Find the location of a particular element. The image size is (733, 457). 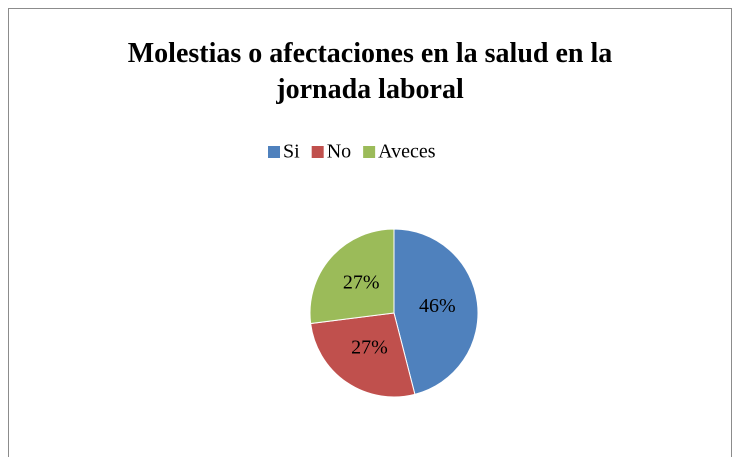

legend-label: Si is located at coordinates (291, 152).